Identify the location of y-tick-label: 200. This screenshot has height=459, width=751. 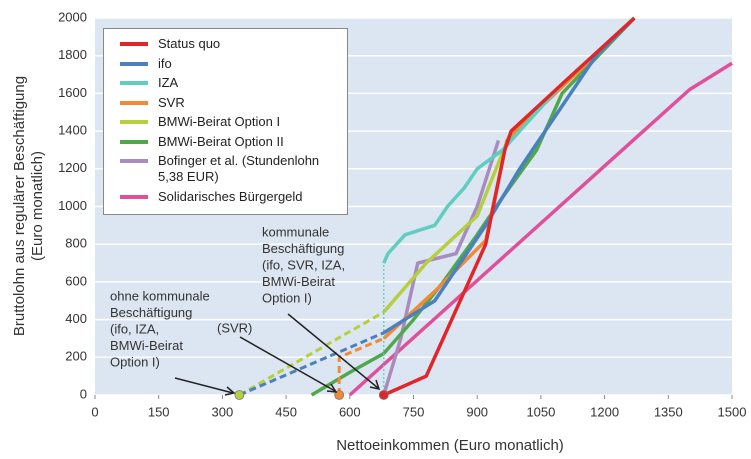
(76, 356).